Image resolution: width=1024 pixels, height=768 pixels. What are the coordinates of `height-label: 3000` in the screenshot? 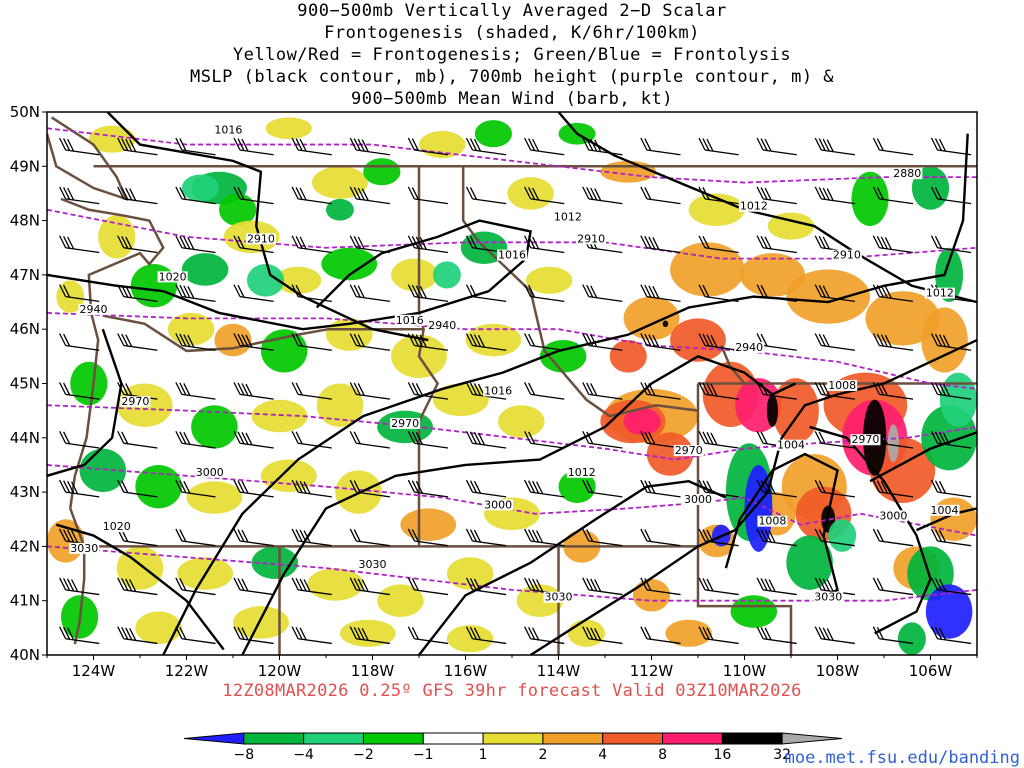 It's located at (698, 499).